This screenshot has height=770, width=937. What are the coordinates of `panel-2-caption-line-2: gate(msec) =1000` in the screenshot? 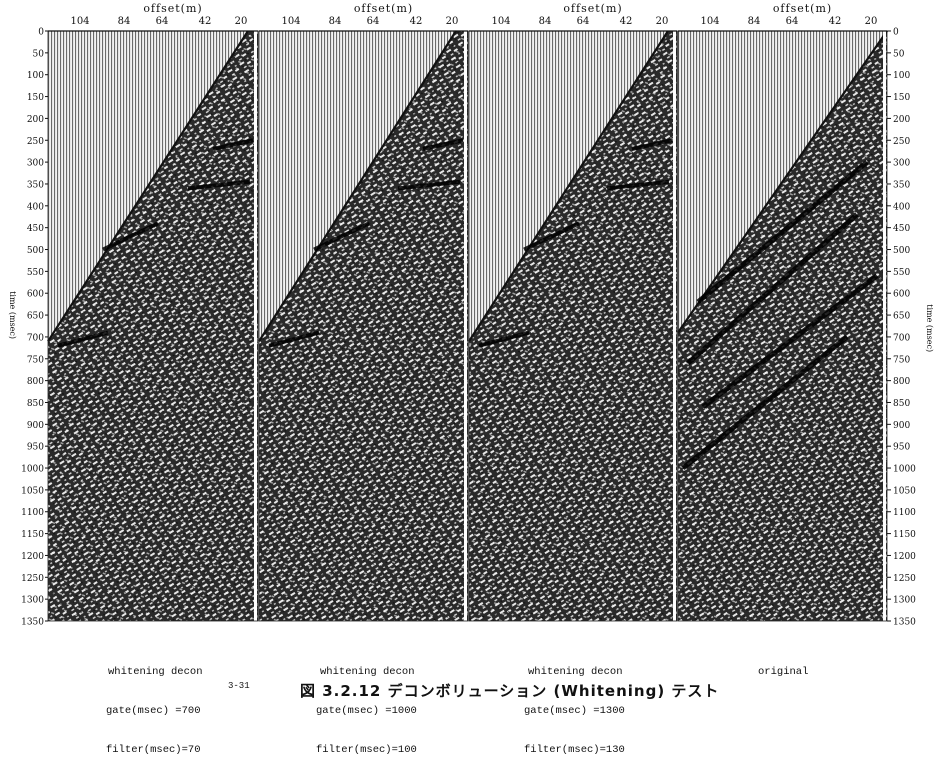 It's located at (366, 711).